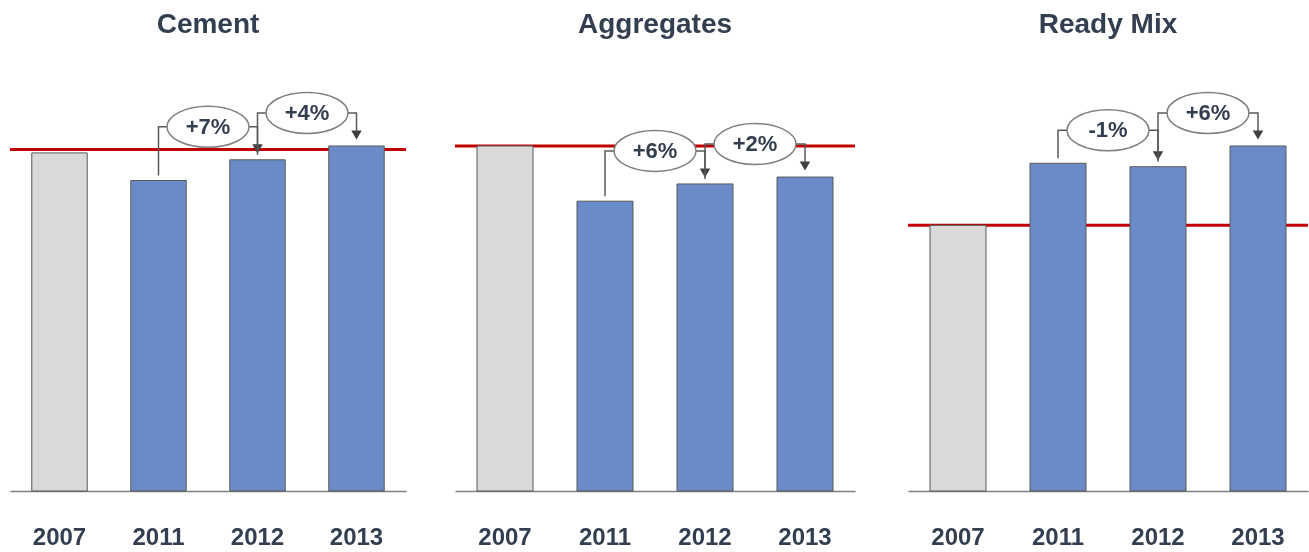 The height and width of the screenshot is (552, 1309). I want to click on chart-title: Aggregates, so click(655, 23).